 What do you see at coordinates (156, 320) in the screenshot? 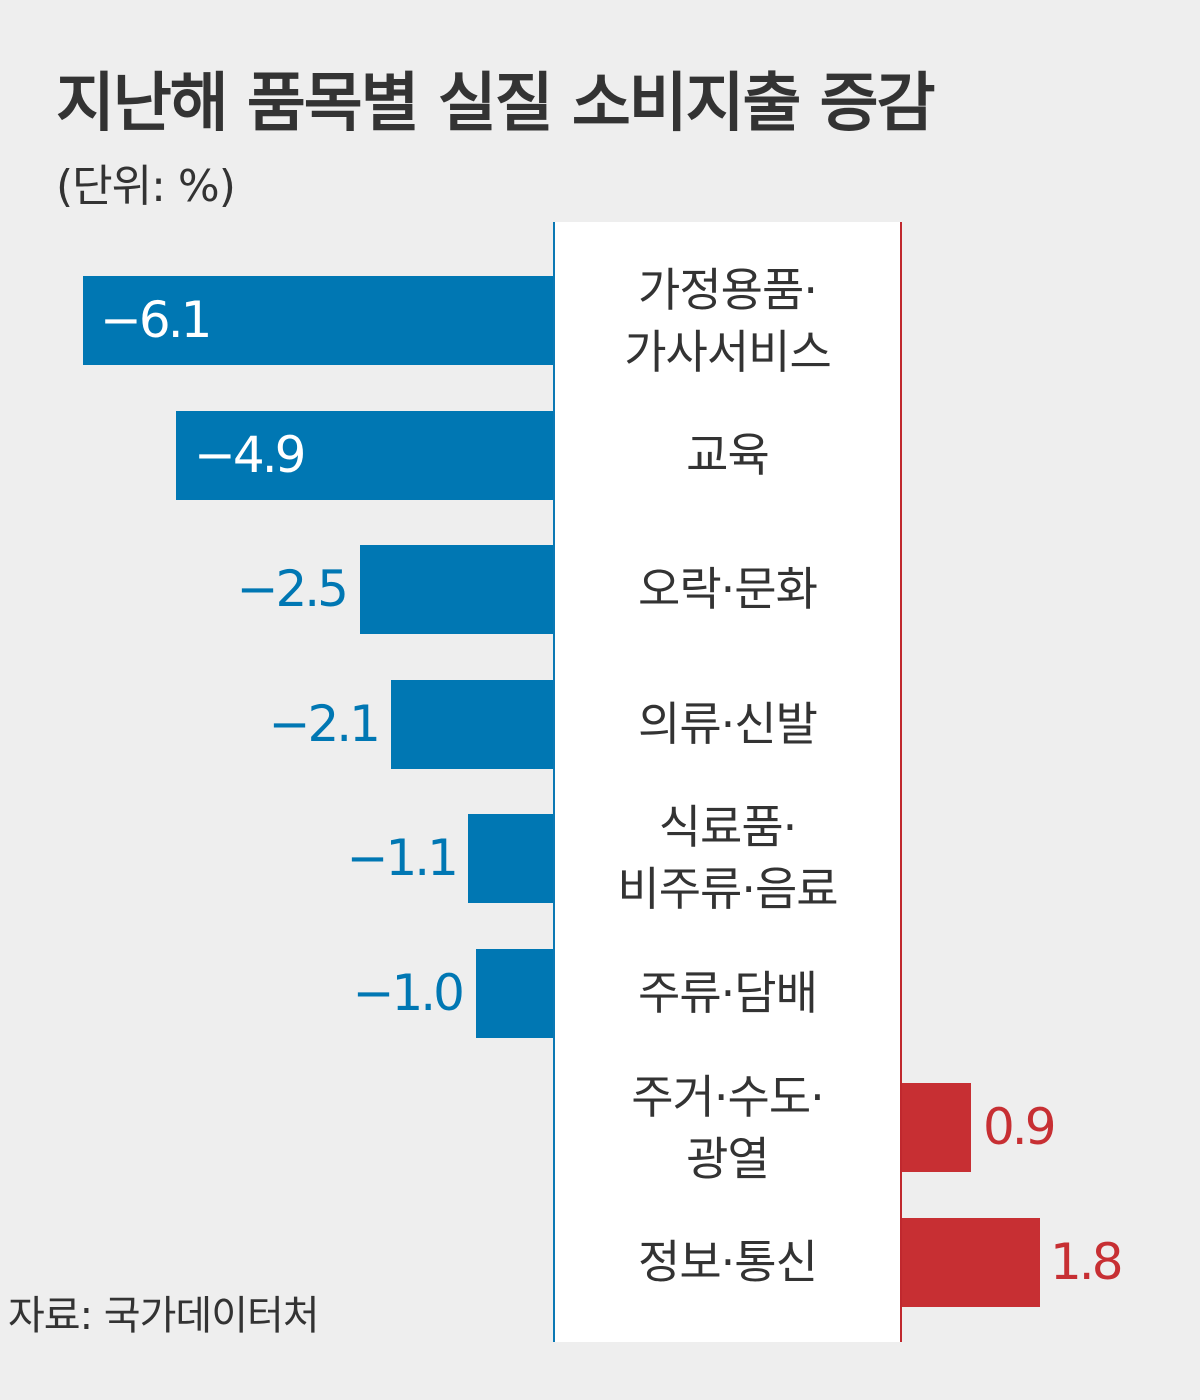
I see `bar-value-label: −6.1` at bounding box center [156, 320].